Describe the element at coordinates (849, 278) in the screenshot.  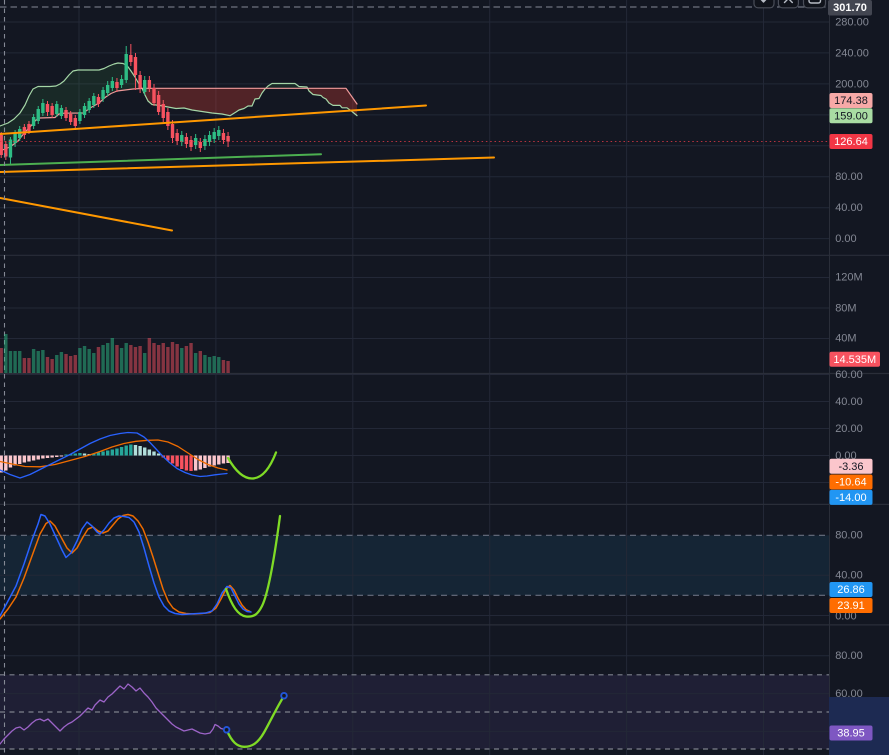
I see `svg-text: 120M` at that location.